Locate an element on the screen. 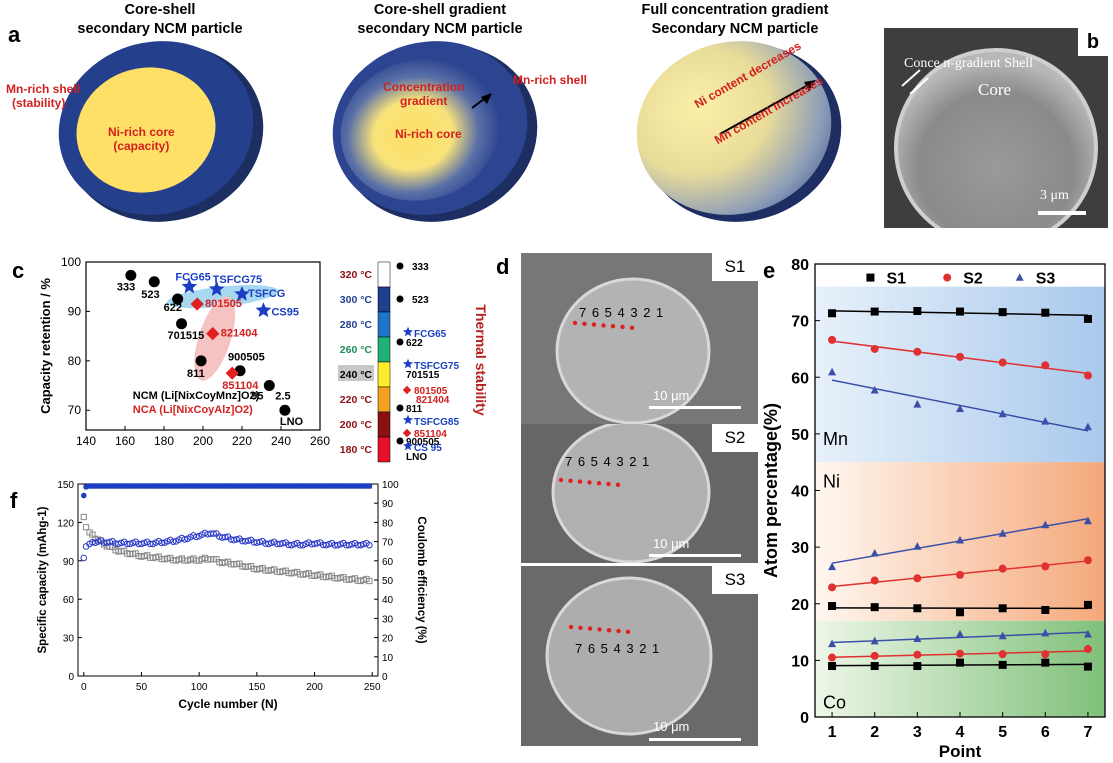  particle2-title-line1: Core-shell gradient is located at coordinates (440, 10).